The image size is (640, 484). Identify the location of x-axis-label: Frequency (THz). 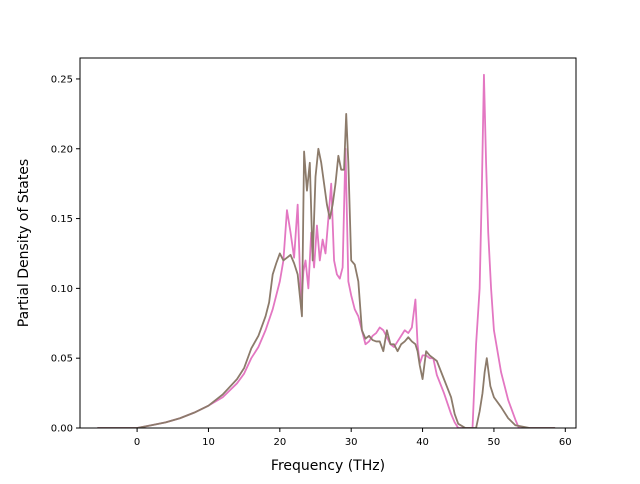
(328, 466).